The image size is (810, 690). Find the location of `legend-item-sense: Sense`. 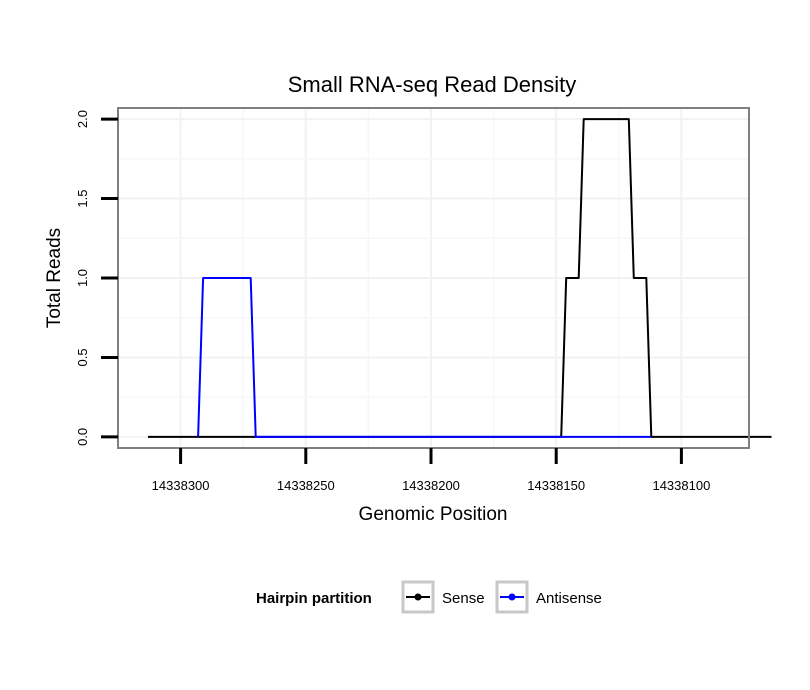

legend-item-sense: Sense is located at coordinates (443, 597).